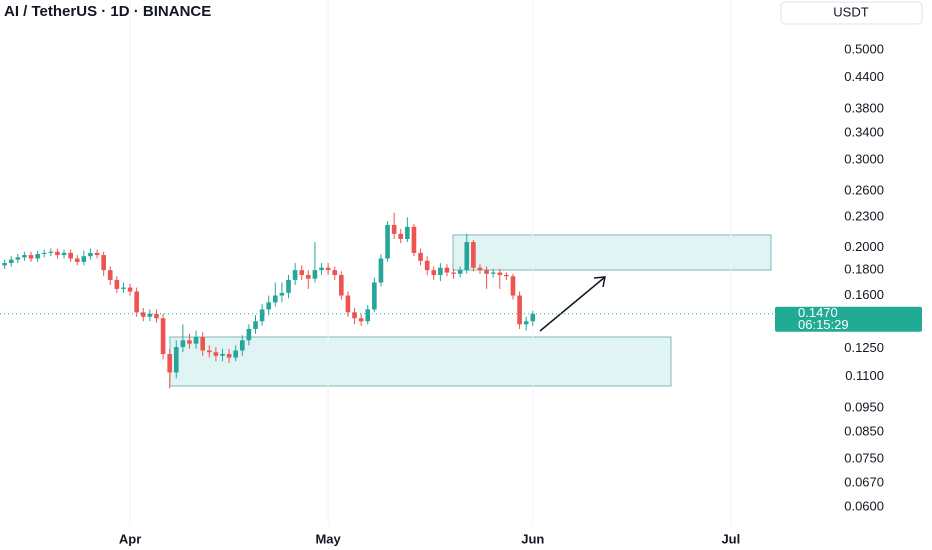 The height and width of the screenshot is (550, 932). I want to click on x-tick-label: Jul, so click(730, 538).